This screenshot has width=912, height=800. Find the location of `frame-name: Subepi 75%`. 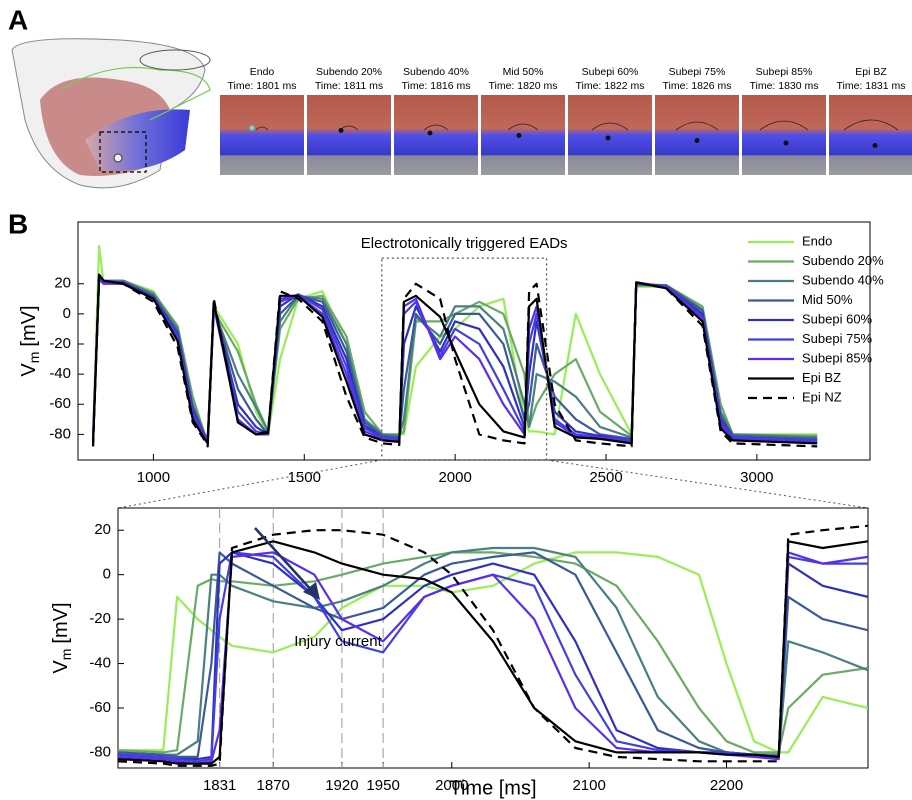

frame-name: Subepi 75% is located at coordinates (697, 72).